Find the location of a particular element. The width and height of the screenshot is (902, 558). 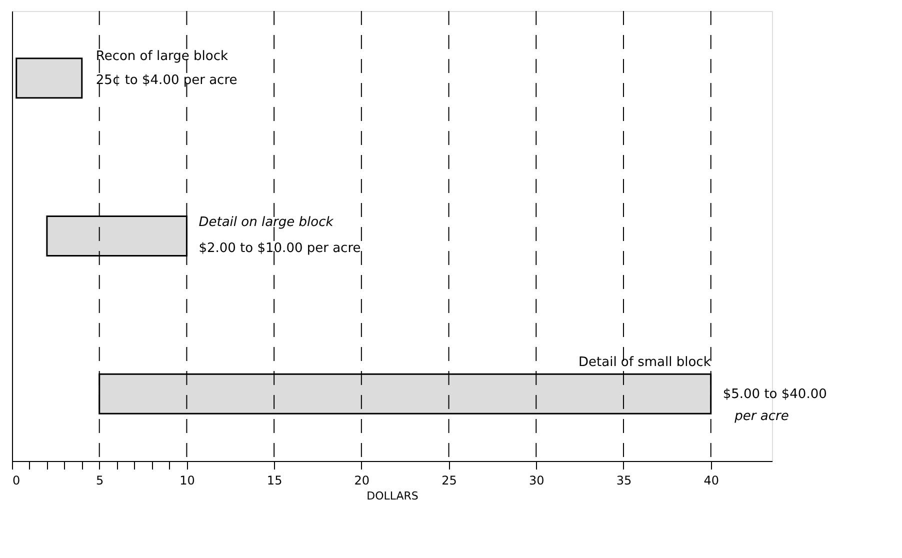

annotation: $5.00 to $40.00 is located at coordinates (774, 394).